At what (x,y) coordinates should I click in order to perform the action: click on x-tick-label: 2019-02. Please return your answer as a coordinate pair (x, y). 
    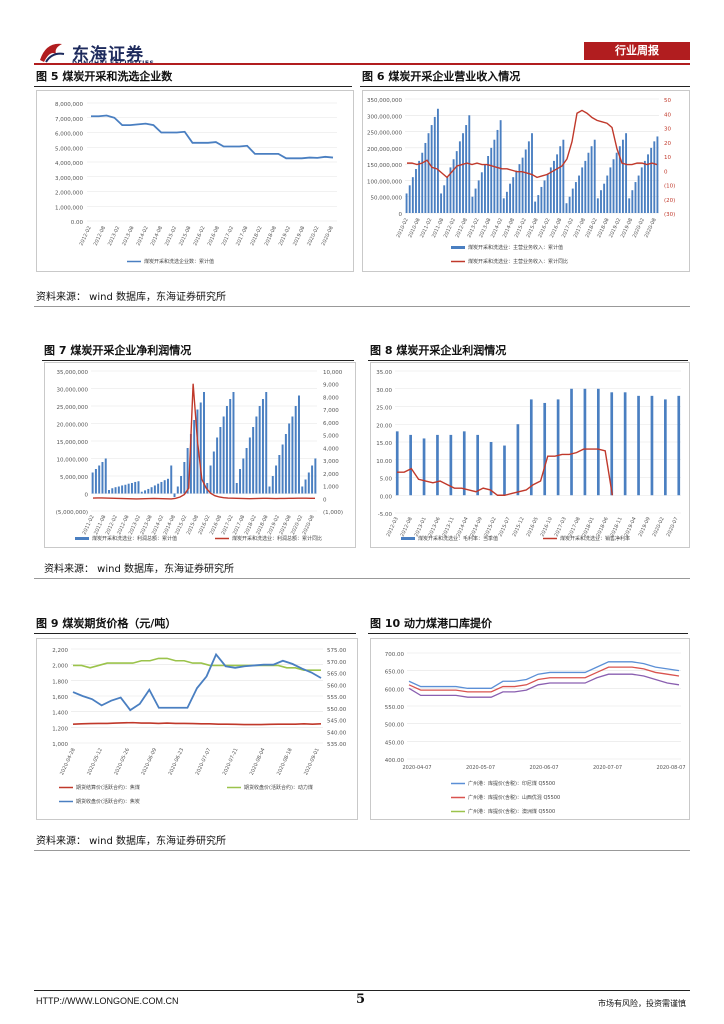
    Looking at the image, I should click on (285, 235).